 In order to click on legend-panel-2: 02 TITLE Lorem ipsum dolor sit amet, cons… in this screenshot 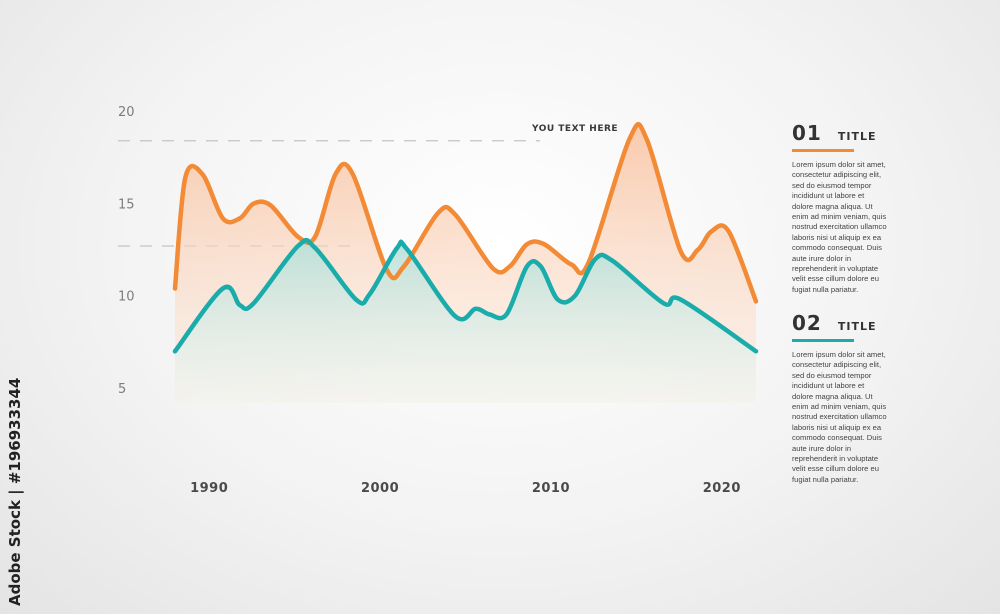, I will do `click(887, 398)`.